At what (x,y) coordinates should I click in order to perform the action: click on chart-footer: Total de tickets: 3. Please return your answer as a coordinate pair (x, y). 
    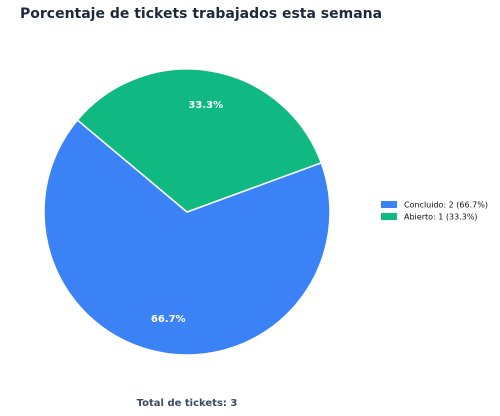
    Looking at the image, I should click on (187, 403).